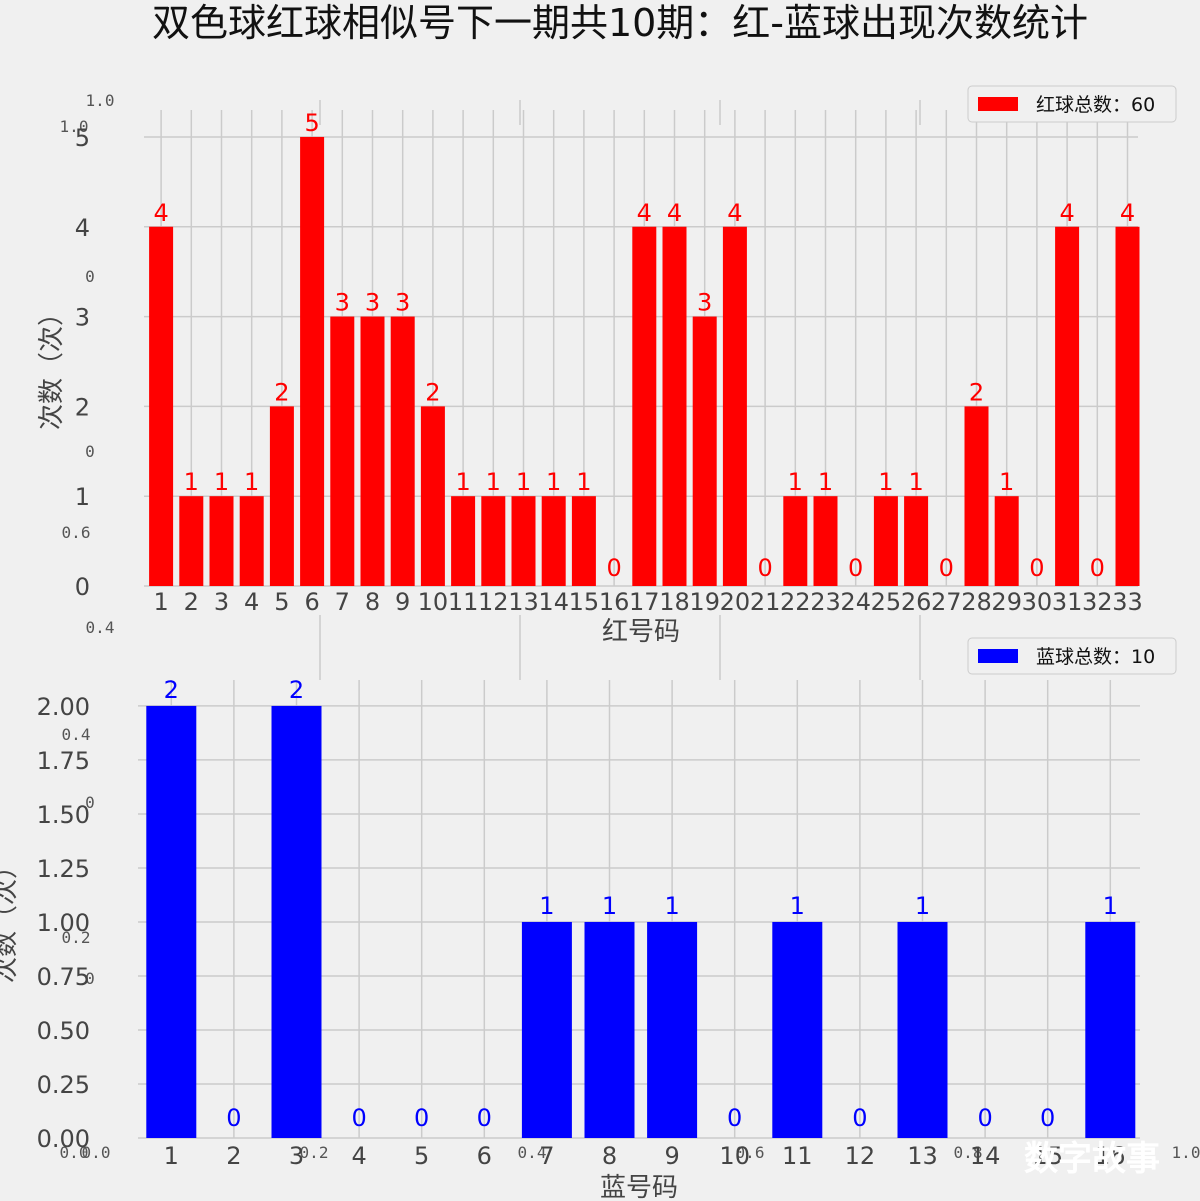  I want to click on y-tick-label: 4, so click(82, 228).